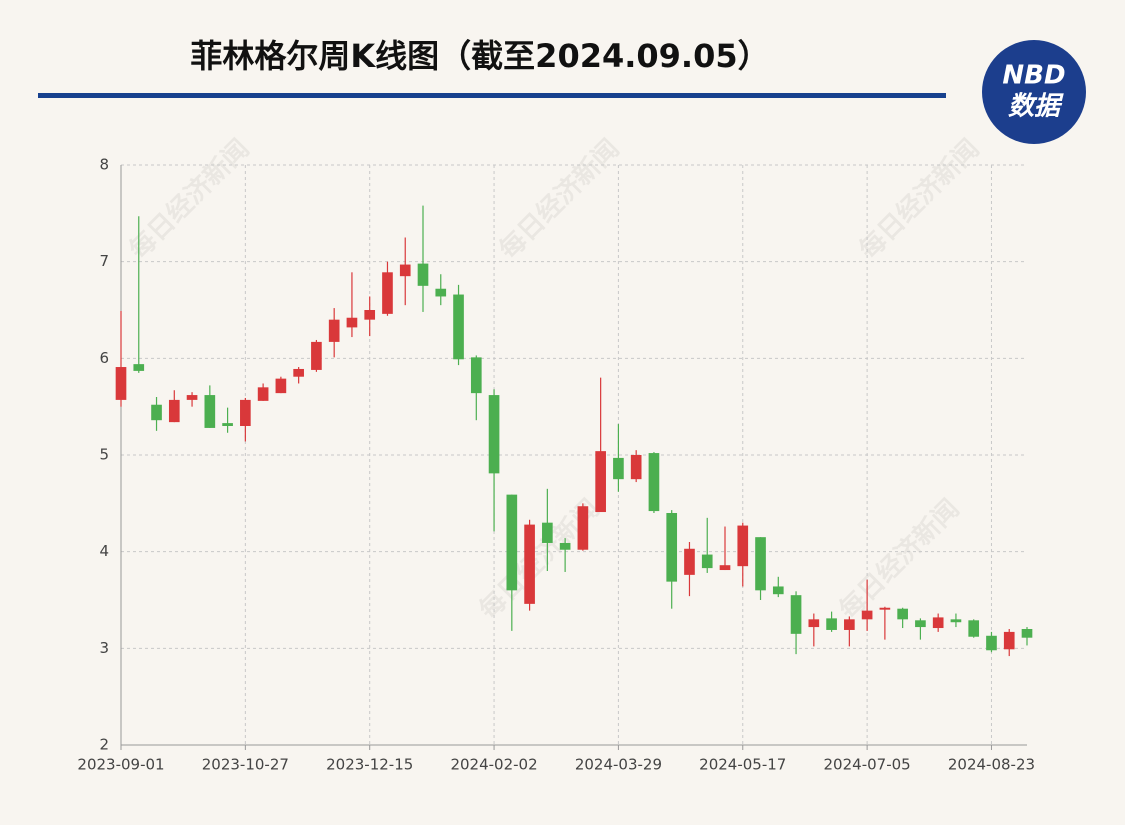  What do you see at coordinates (104, 551) in the screenshot?
I see `y-tick-label: 4` at bounding box center [104, 551].